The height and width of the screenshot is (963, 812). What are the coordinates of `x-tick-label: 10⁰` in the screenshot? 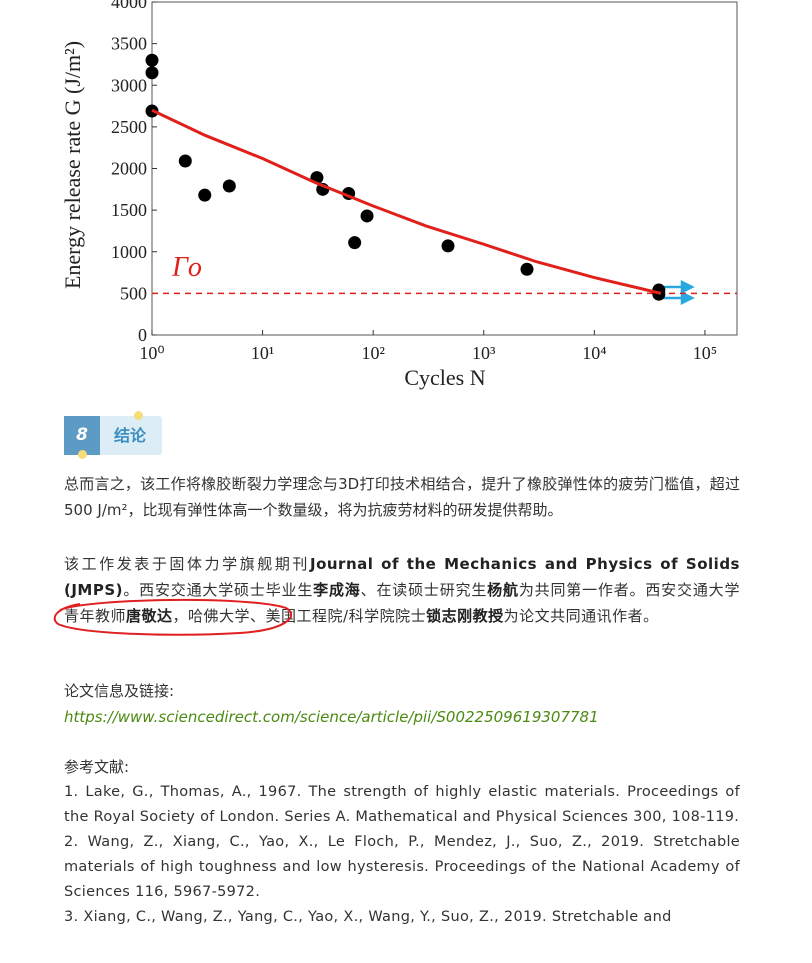 It's located at (151, 353).